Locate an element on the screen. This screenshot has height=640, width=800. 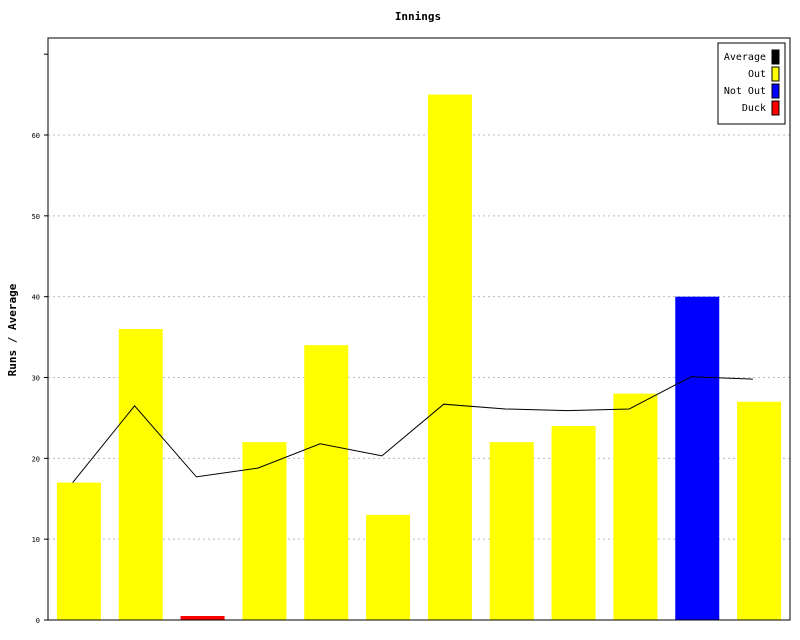
y-axis-label: Runs / Average is located at coordinates (12, 329).